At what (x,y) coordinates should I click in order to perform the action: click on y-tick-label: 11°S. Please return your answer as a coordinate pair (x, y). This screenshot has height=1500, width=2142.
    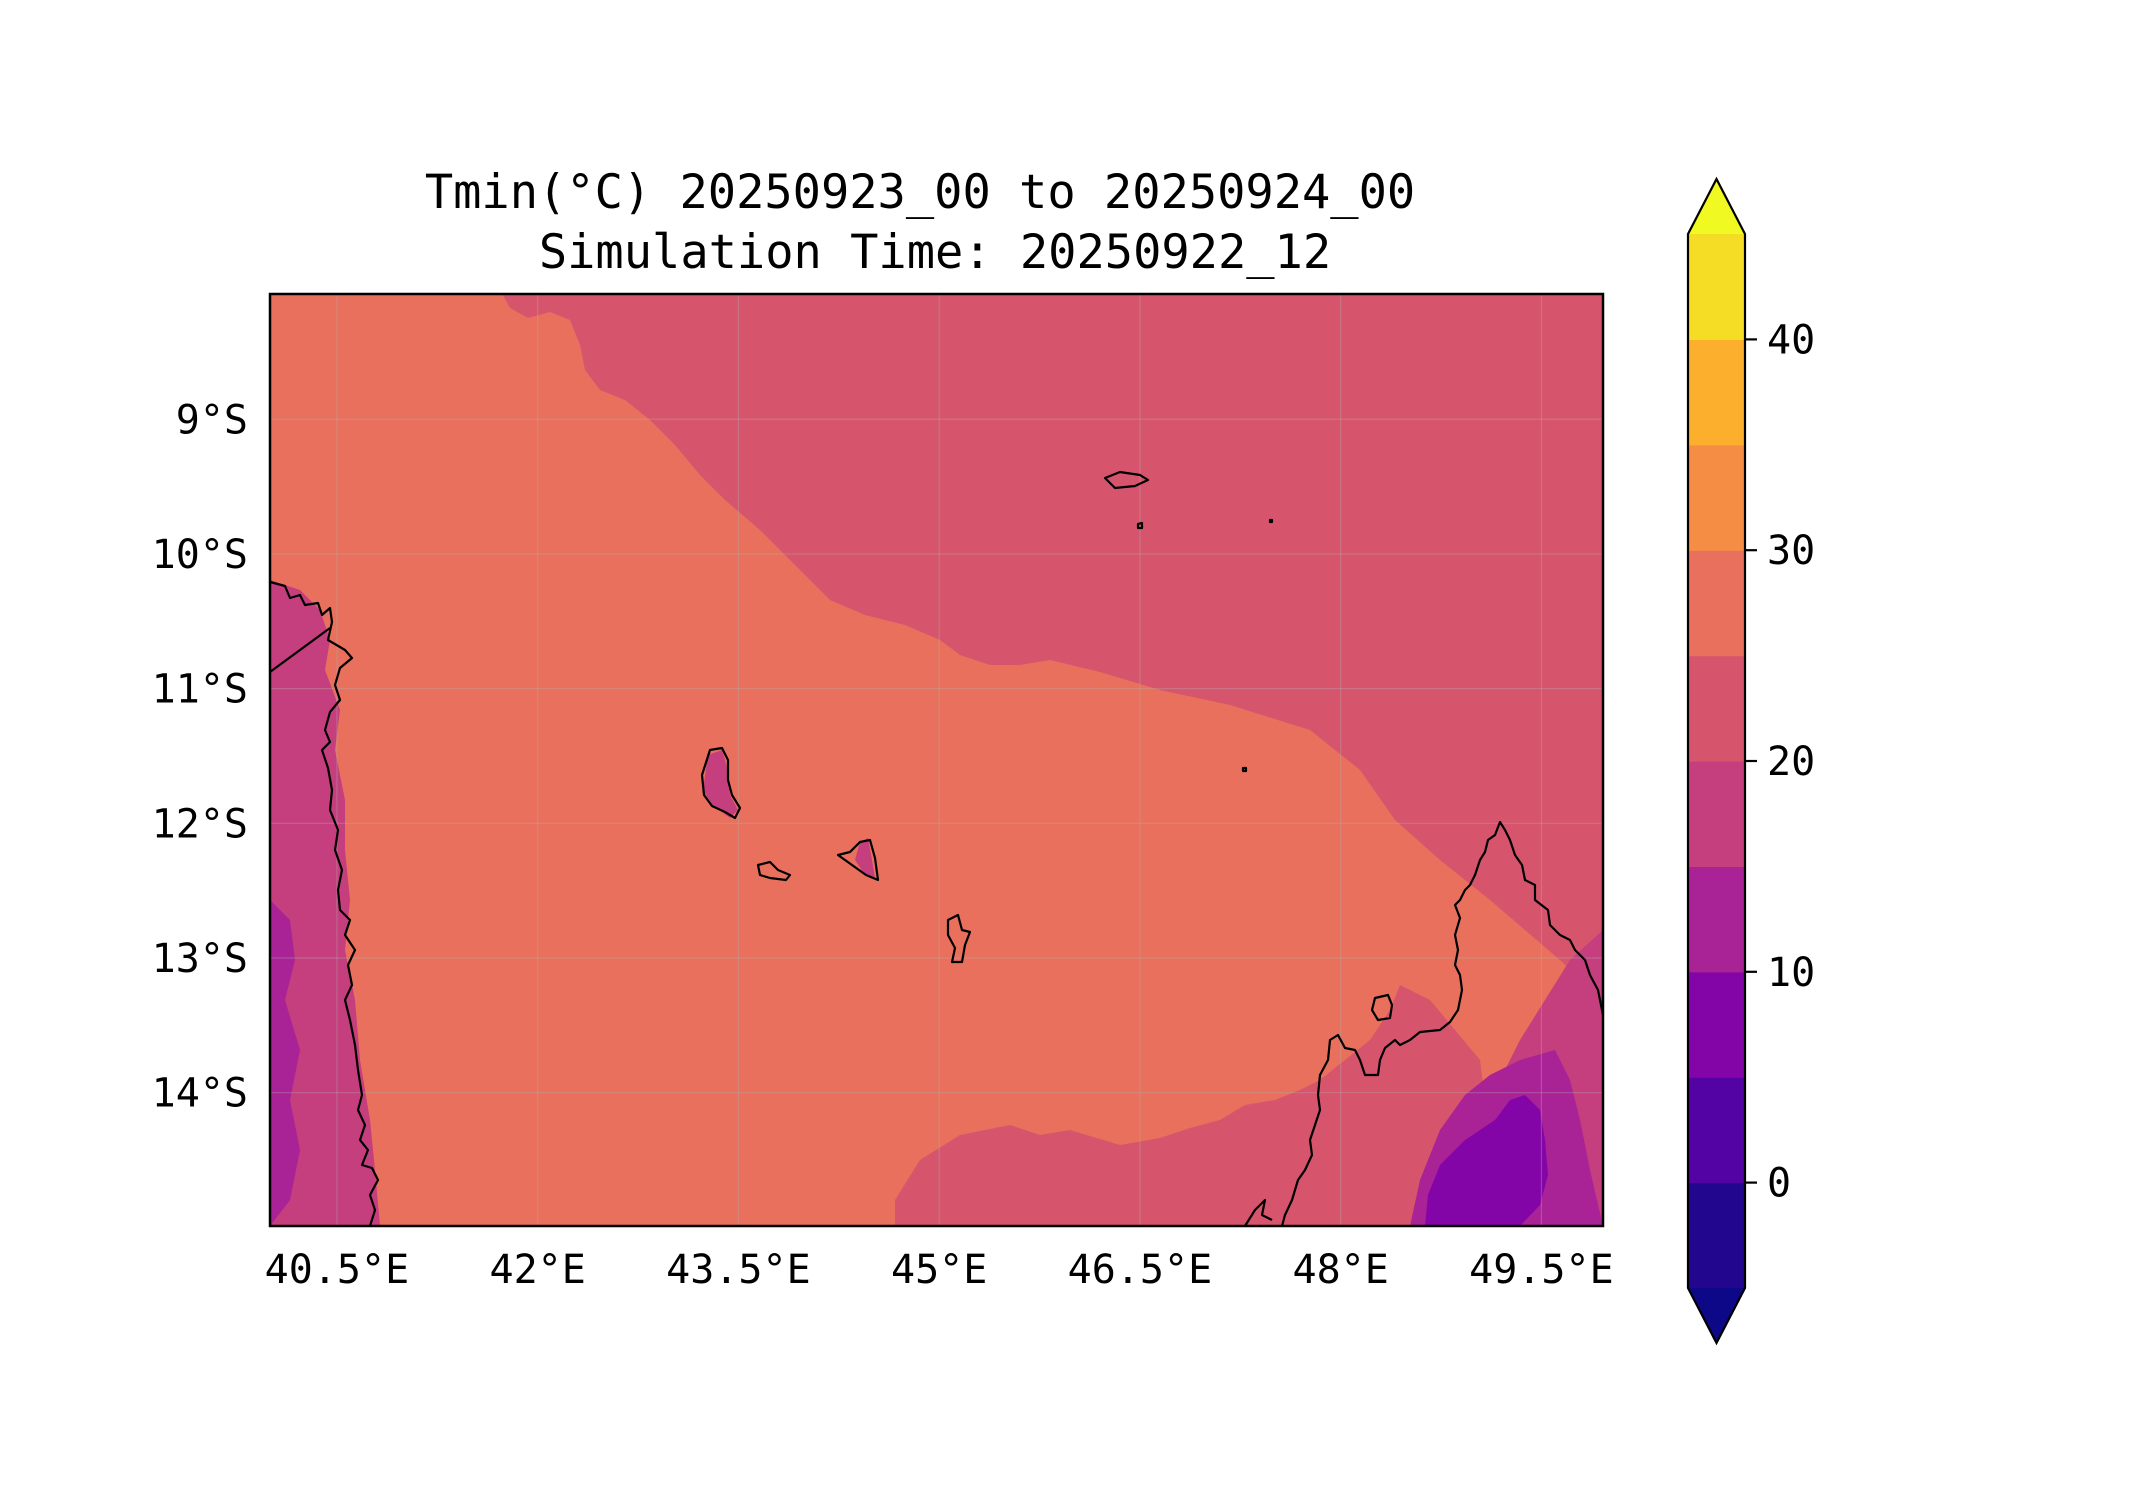
    Looking at the image, I should click on (200, 690).